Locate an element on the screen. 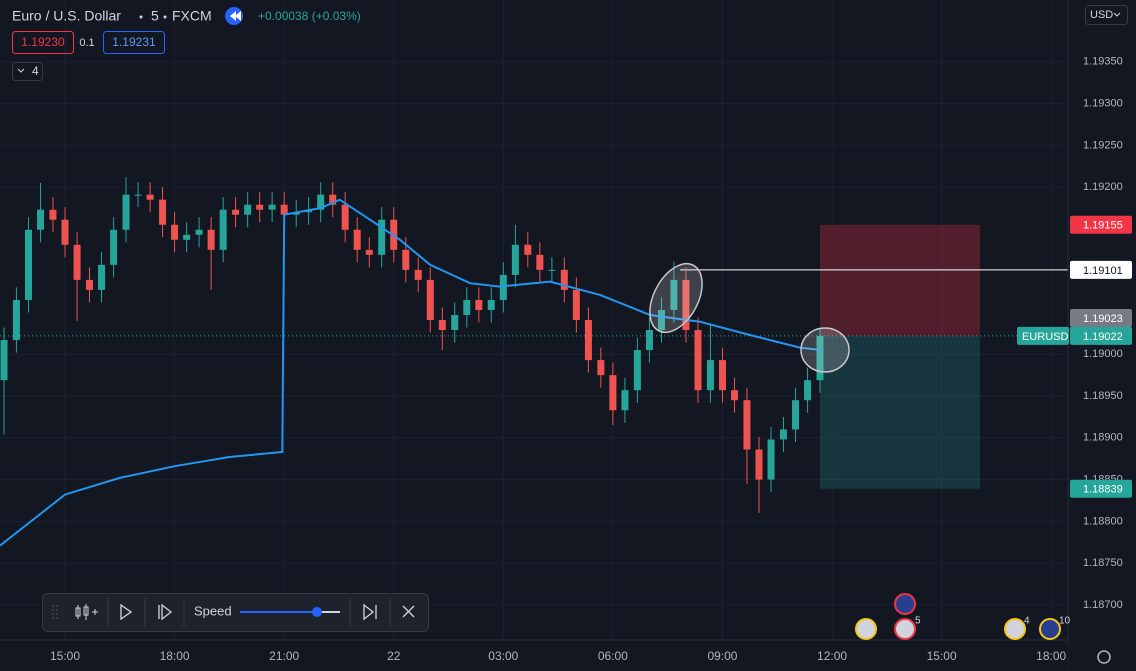  y-tick-label: 1.18900 is located at coordinates (1103, 438).